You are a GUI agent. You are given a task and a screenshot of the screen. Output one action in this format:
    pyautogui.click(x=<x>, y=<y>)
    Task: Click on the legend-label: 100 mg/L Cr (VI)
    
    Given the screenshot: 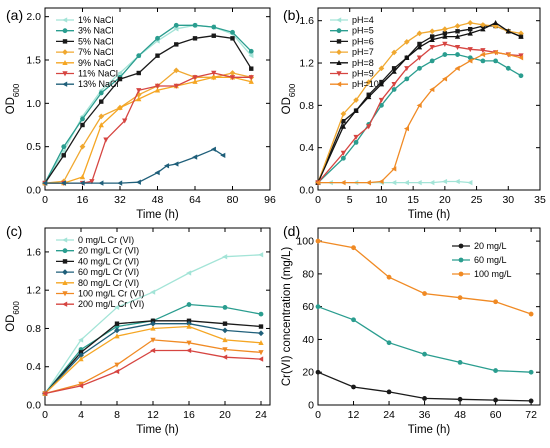 What is the action you would take?
    pyautogui.click(x=111, y=294)
    